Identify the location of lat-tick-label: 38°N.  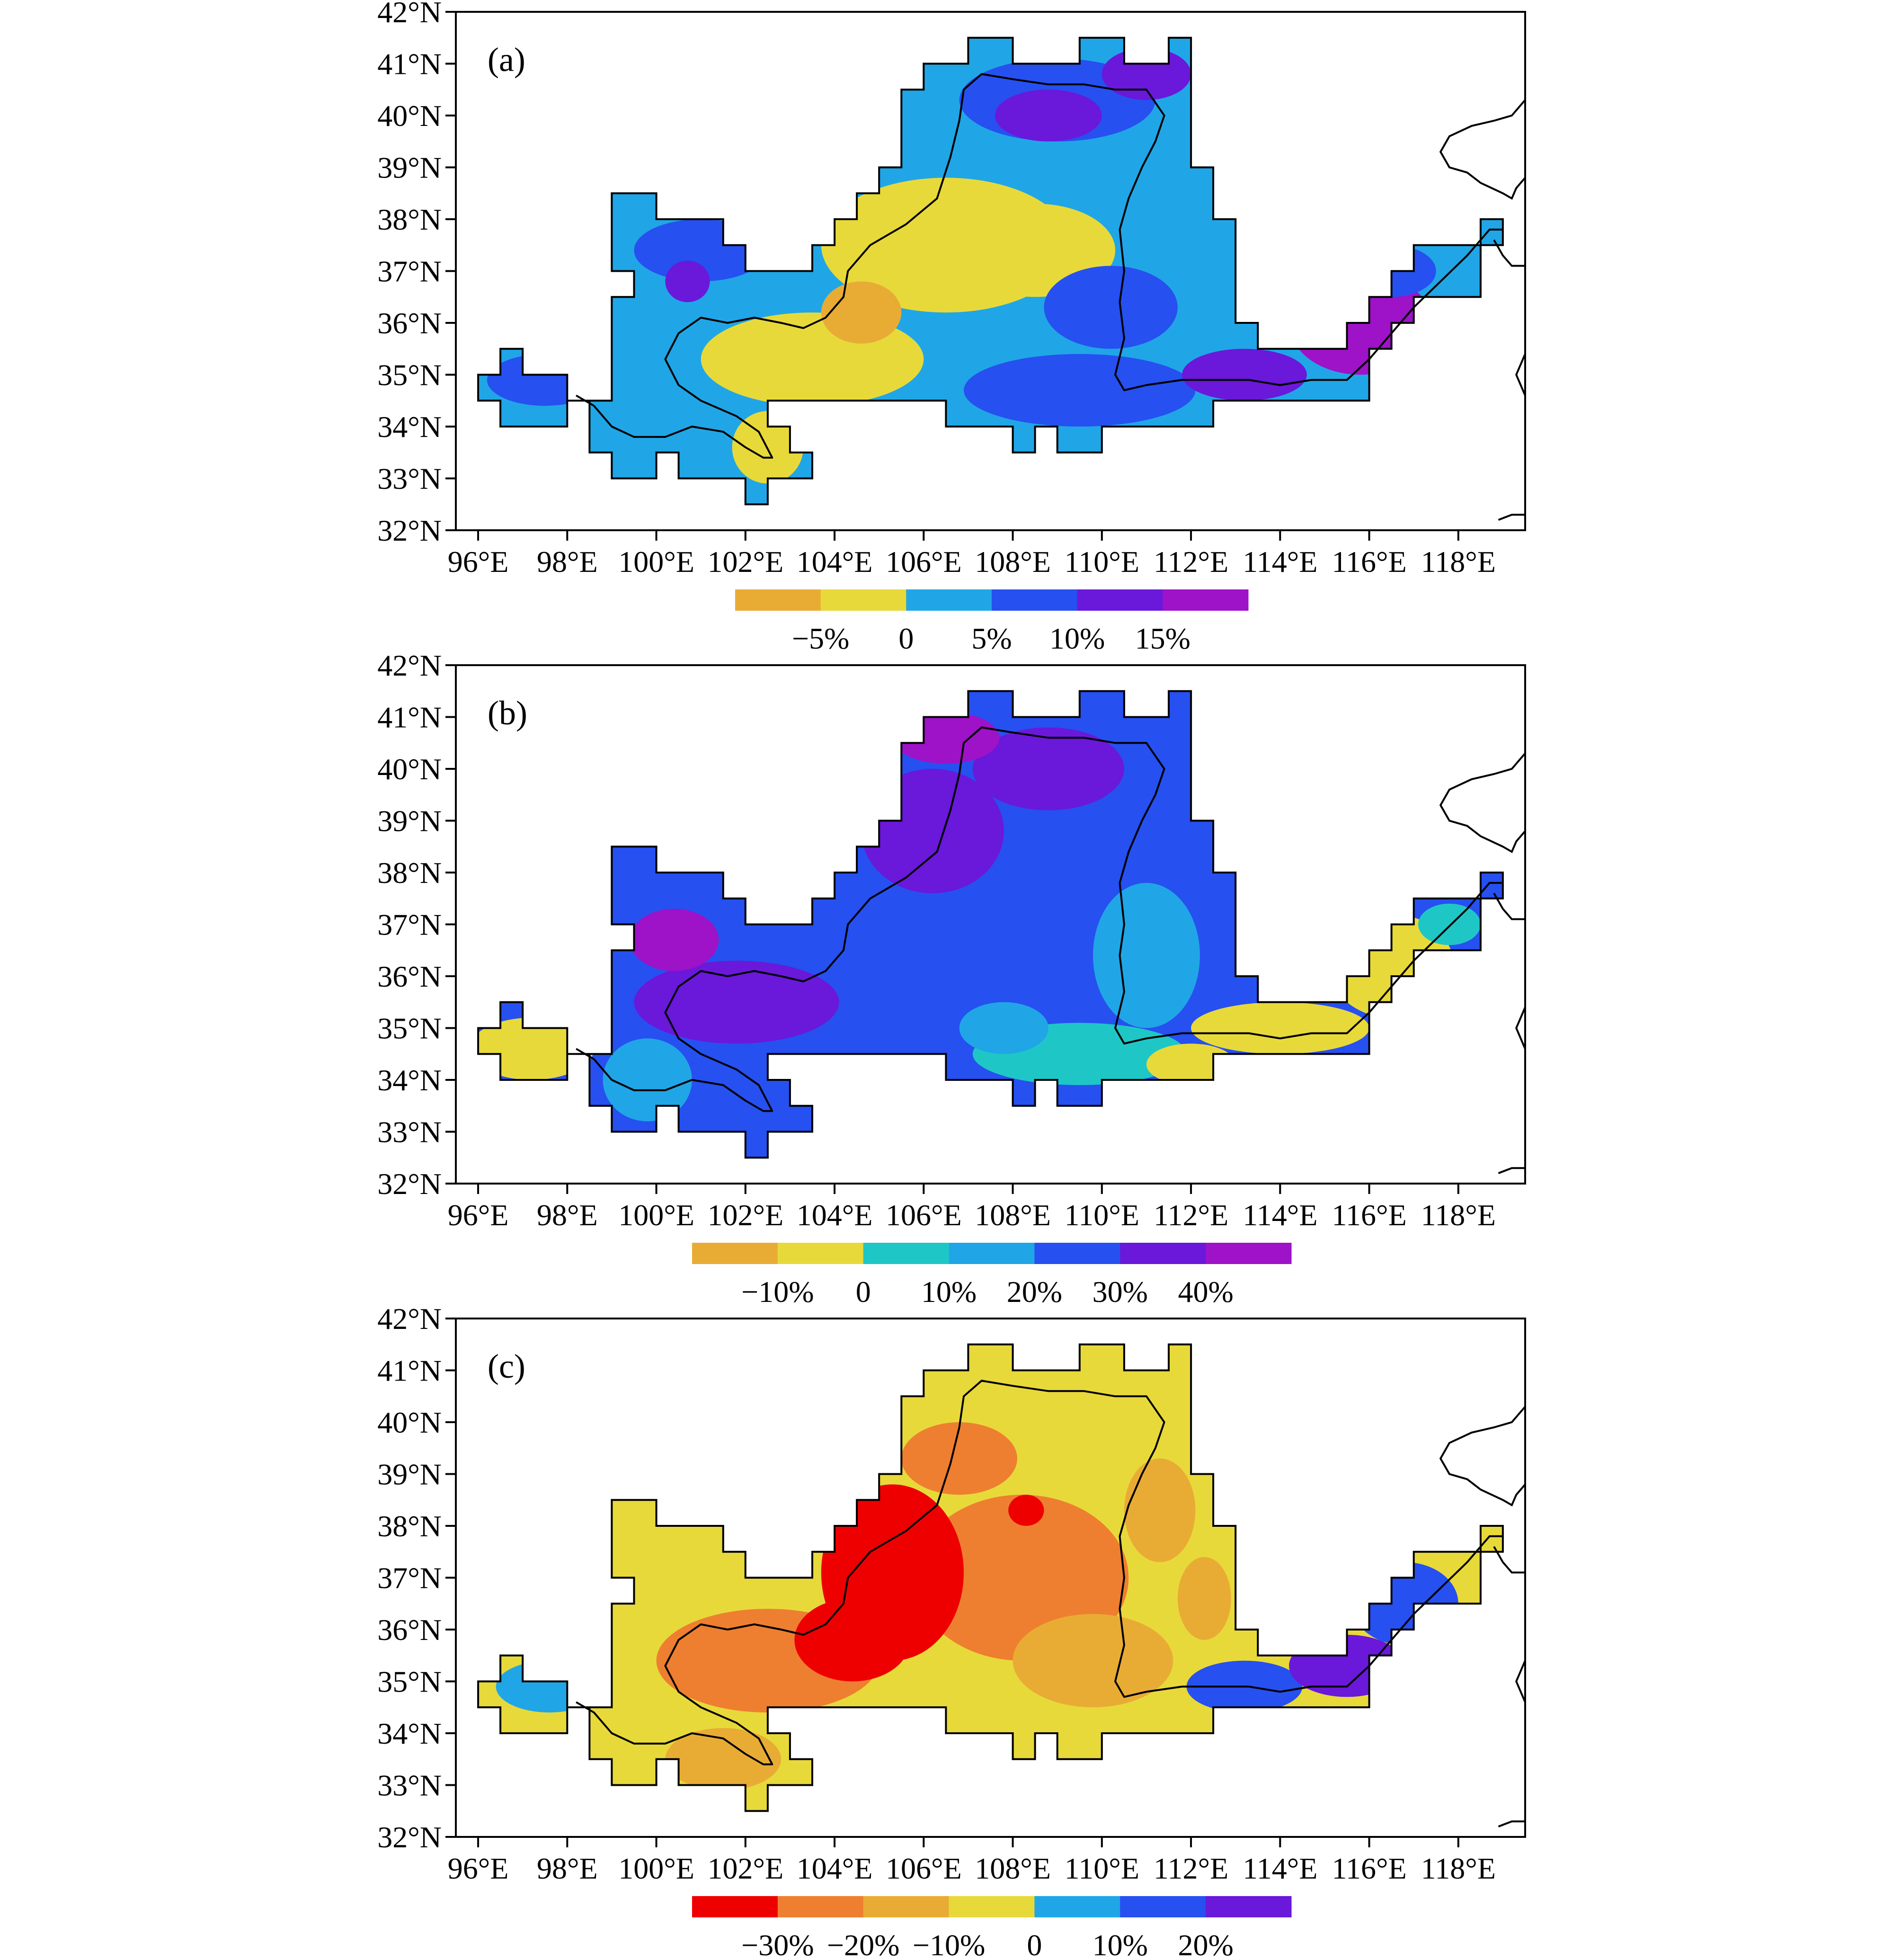
(409, 873).